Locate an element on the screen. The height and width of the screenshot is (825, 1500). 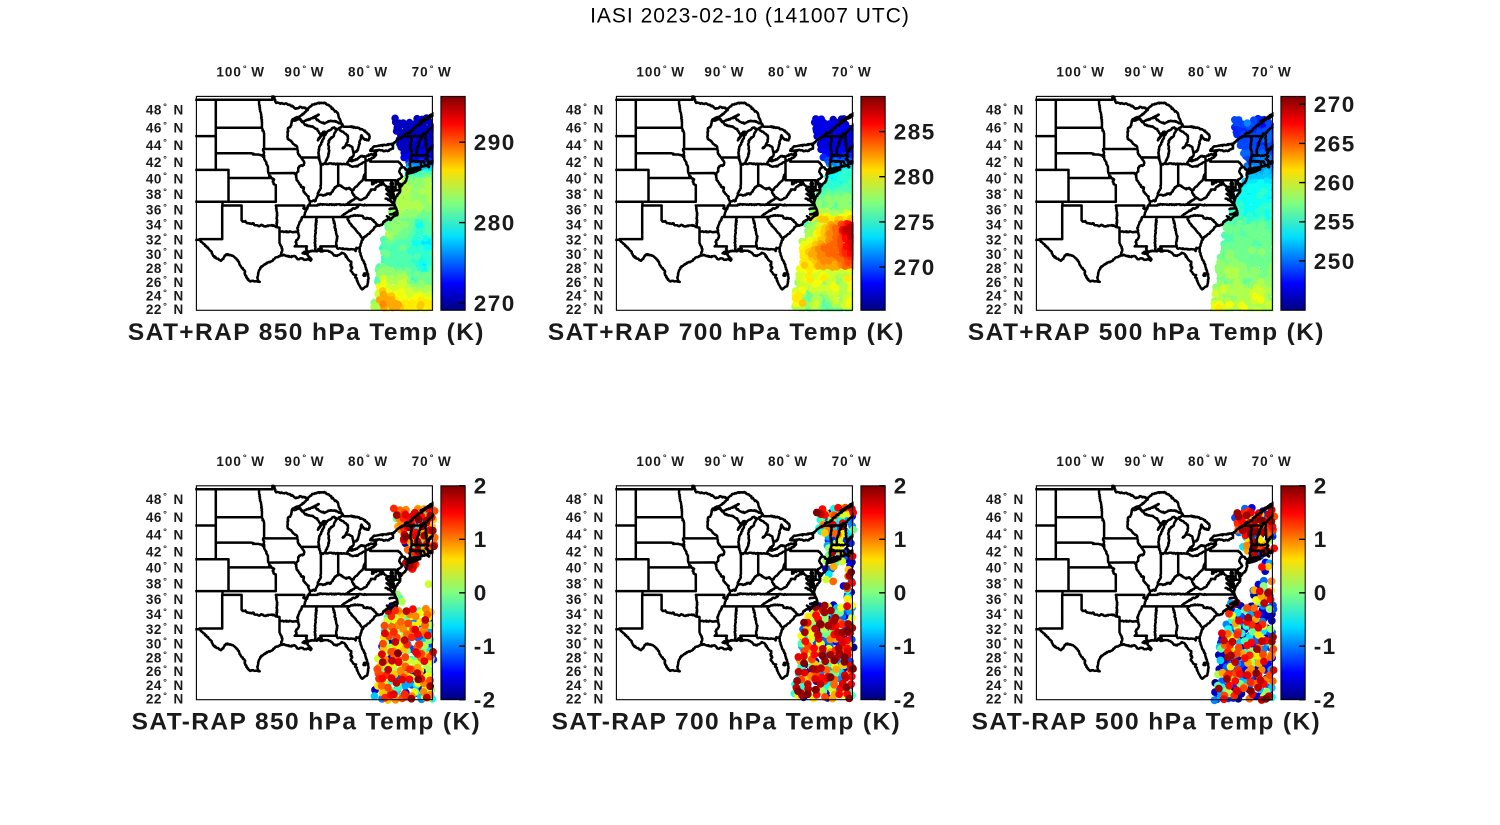
svg-text: SAT+RAP 500 hPa Temp (K) is located at coordinates (1146, 332).